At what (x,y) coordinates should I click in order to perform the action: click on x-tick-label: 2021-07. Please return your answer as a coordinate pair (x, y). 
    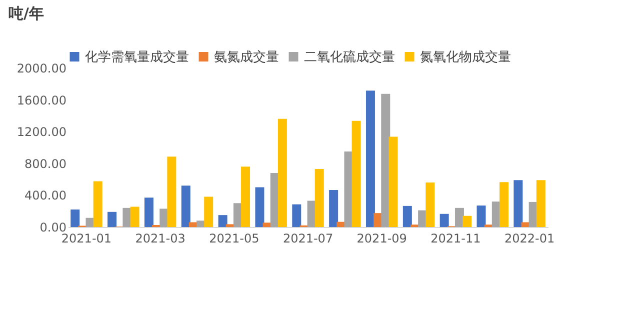
    Looking at the image, I should click on (308, 239).